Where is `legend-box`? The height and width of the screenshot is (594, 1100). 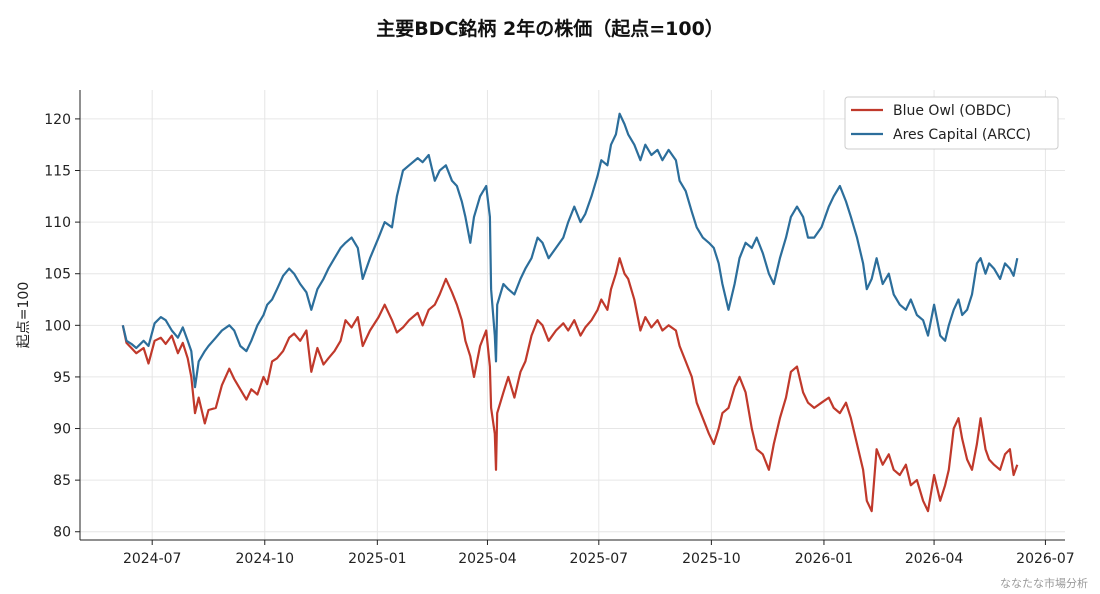 legend-box is located at coordinates (951, 123).